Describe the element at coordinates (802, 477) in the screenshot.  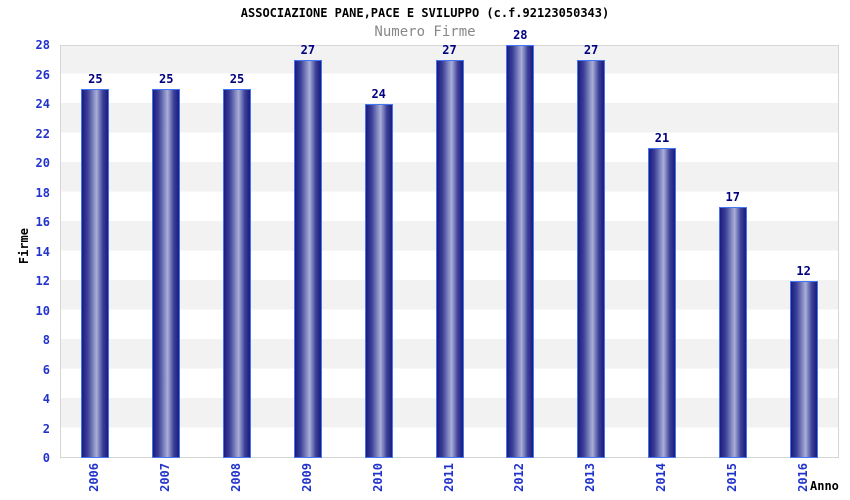
I see `x-tick-label: 2016` at that location.